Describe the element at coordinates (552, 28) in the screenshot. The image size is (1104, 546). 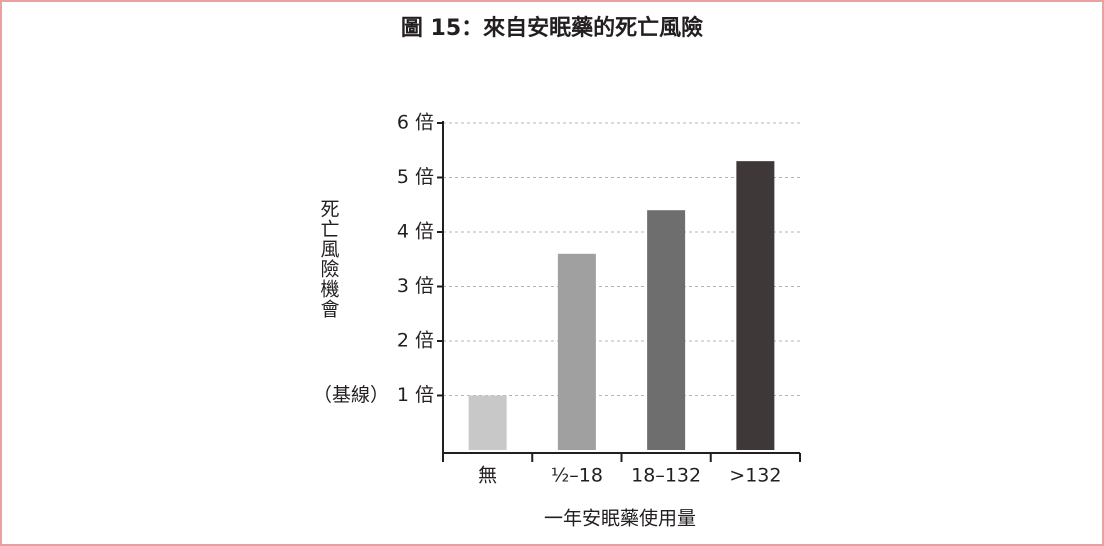
I see `chart-title: 圖 15：來自安眠藥的死亡風險` at that location.